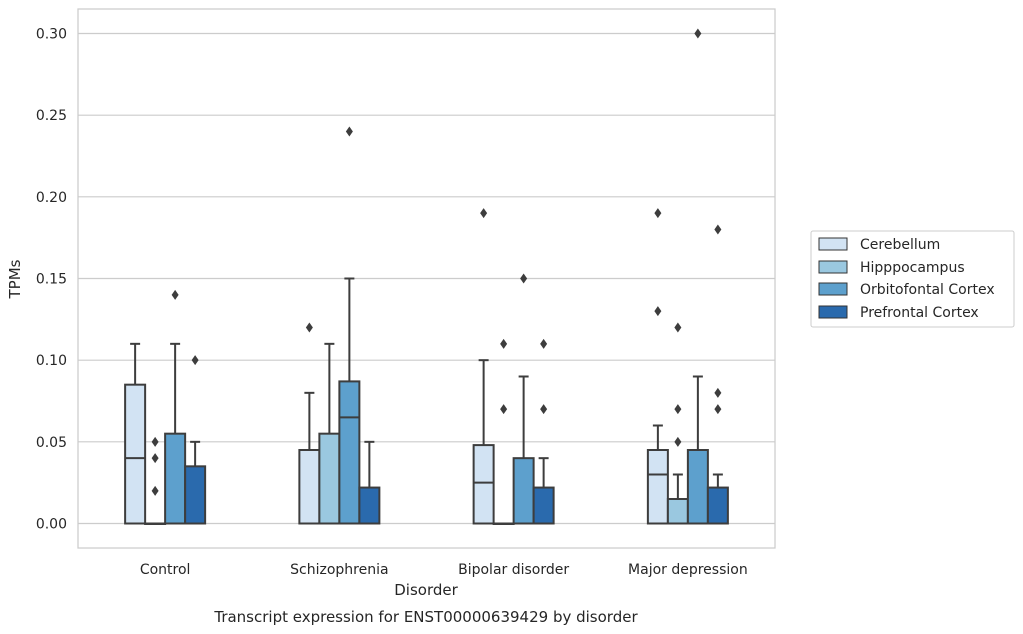 This screenshot has width=1023, height=634. I want to click on legend-item-prefrontal-cortex: Prefrontal Cortex, so click(898, 313).